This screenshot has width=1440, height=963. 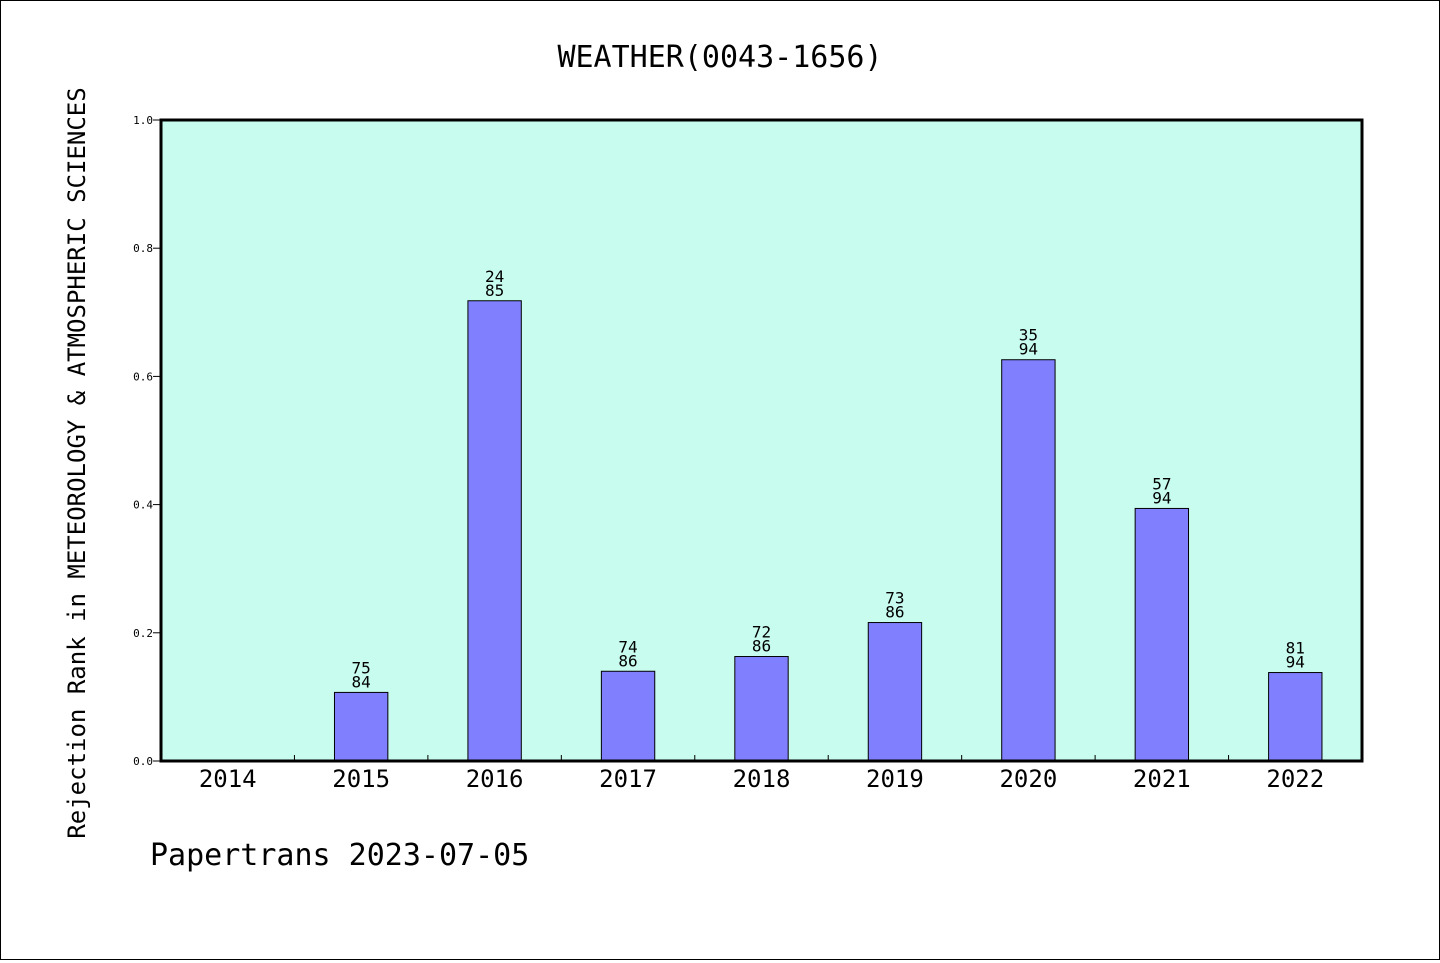 What do you see at coordinates (1028, 335) in the screenshot?
I see `bar-label-top: 35` at bounding box center [1028, 335].